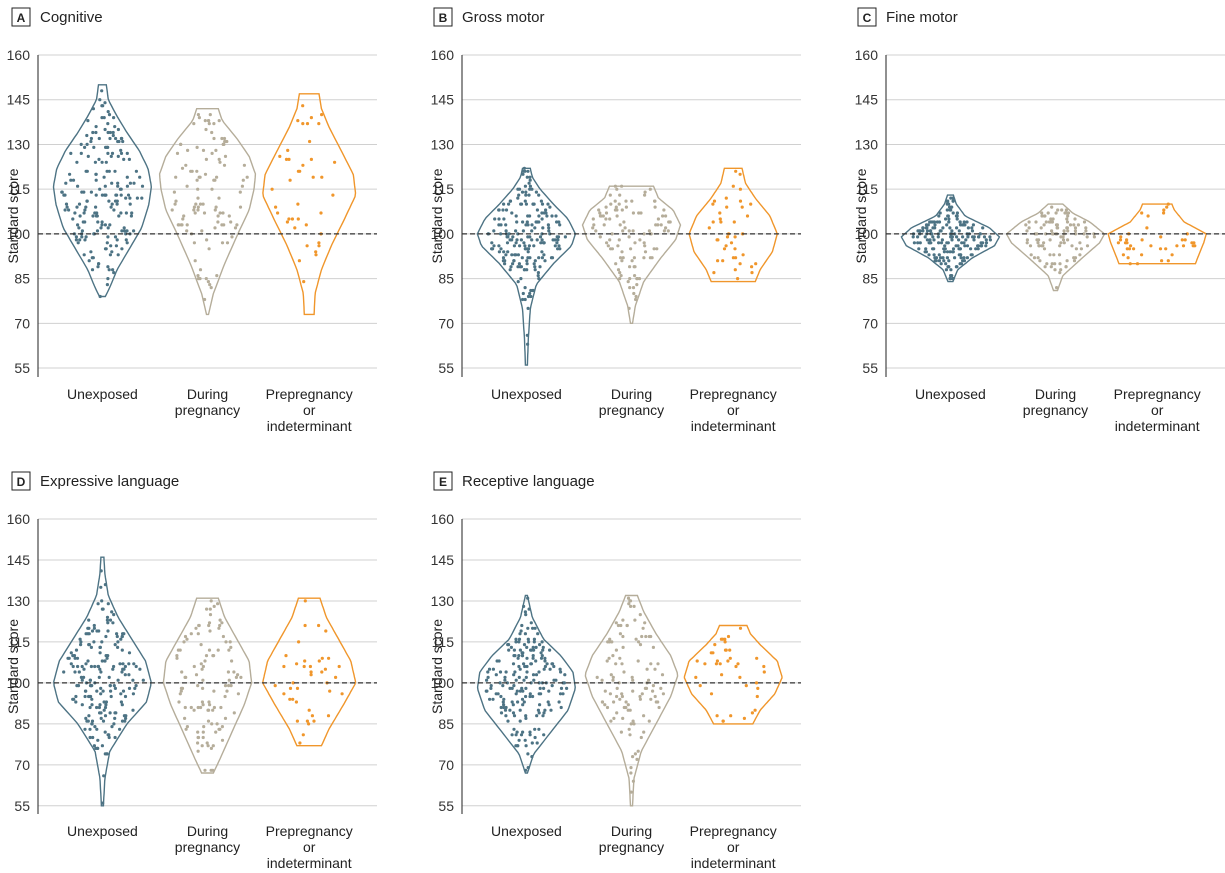  I want to click on panel-title: Fine motor, so click(922, 17).